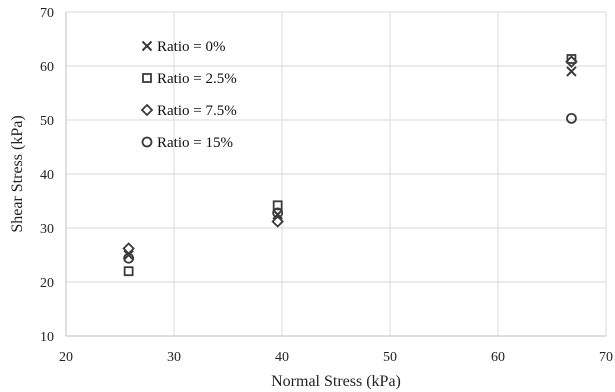 This screenshot has width=615, height=392. I want to click on y-tick-label: 10, so click(47, 337).